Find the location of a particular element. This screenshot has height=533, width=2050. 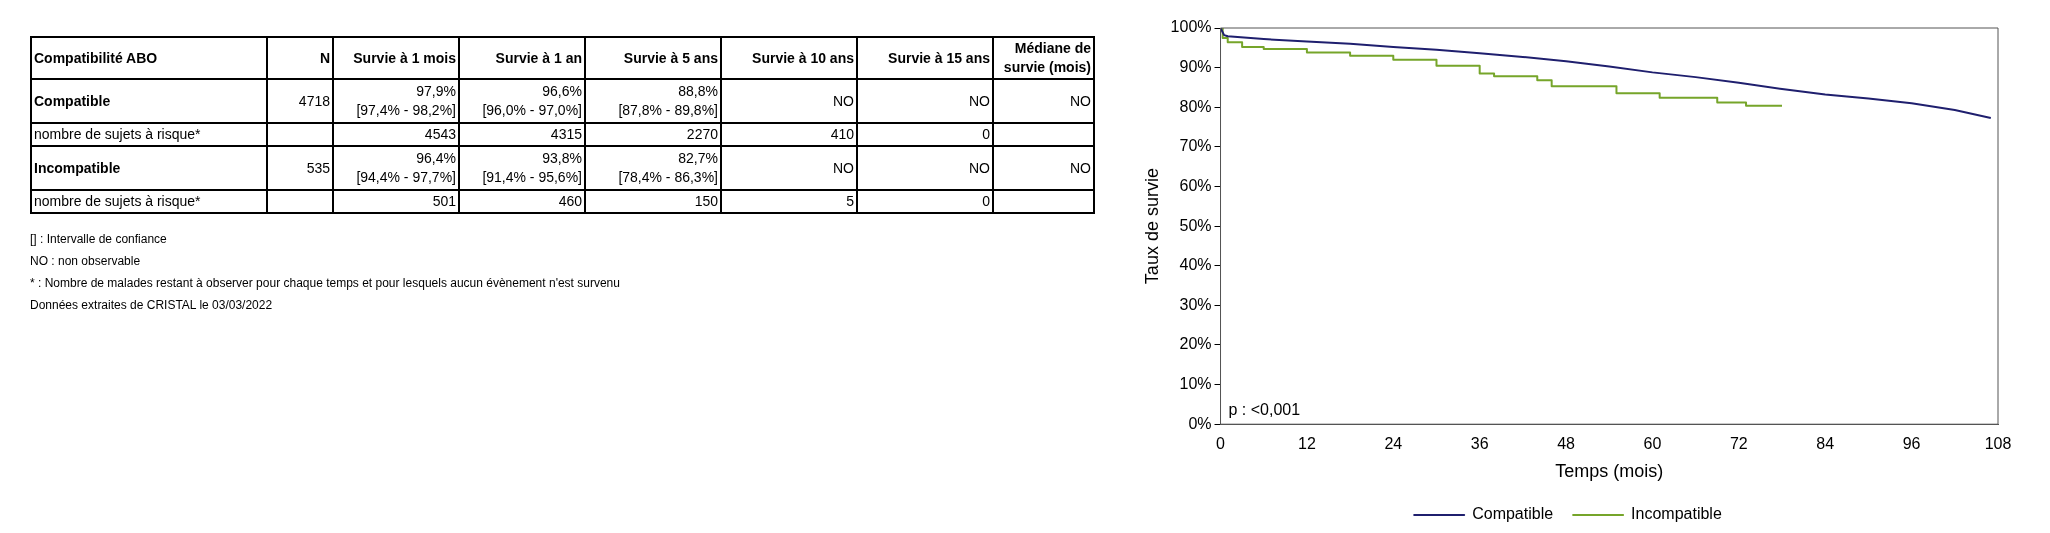

category-label: Survie à 10 ans is located at coordinates (789, 58).